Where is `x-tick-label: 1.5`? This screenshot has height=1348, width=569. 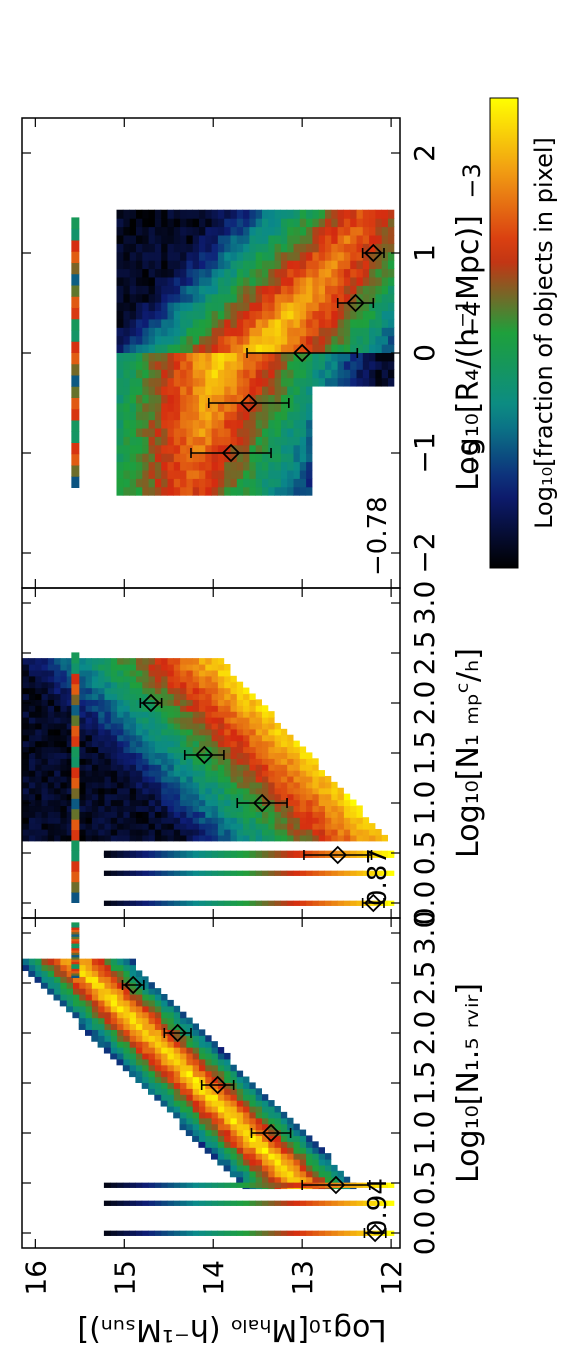 x-tick-label: 1.5 is located at coordinates (424, 1083).